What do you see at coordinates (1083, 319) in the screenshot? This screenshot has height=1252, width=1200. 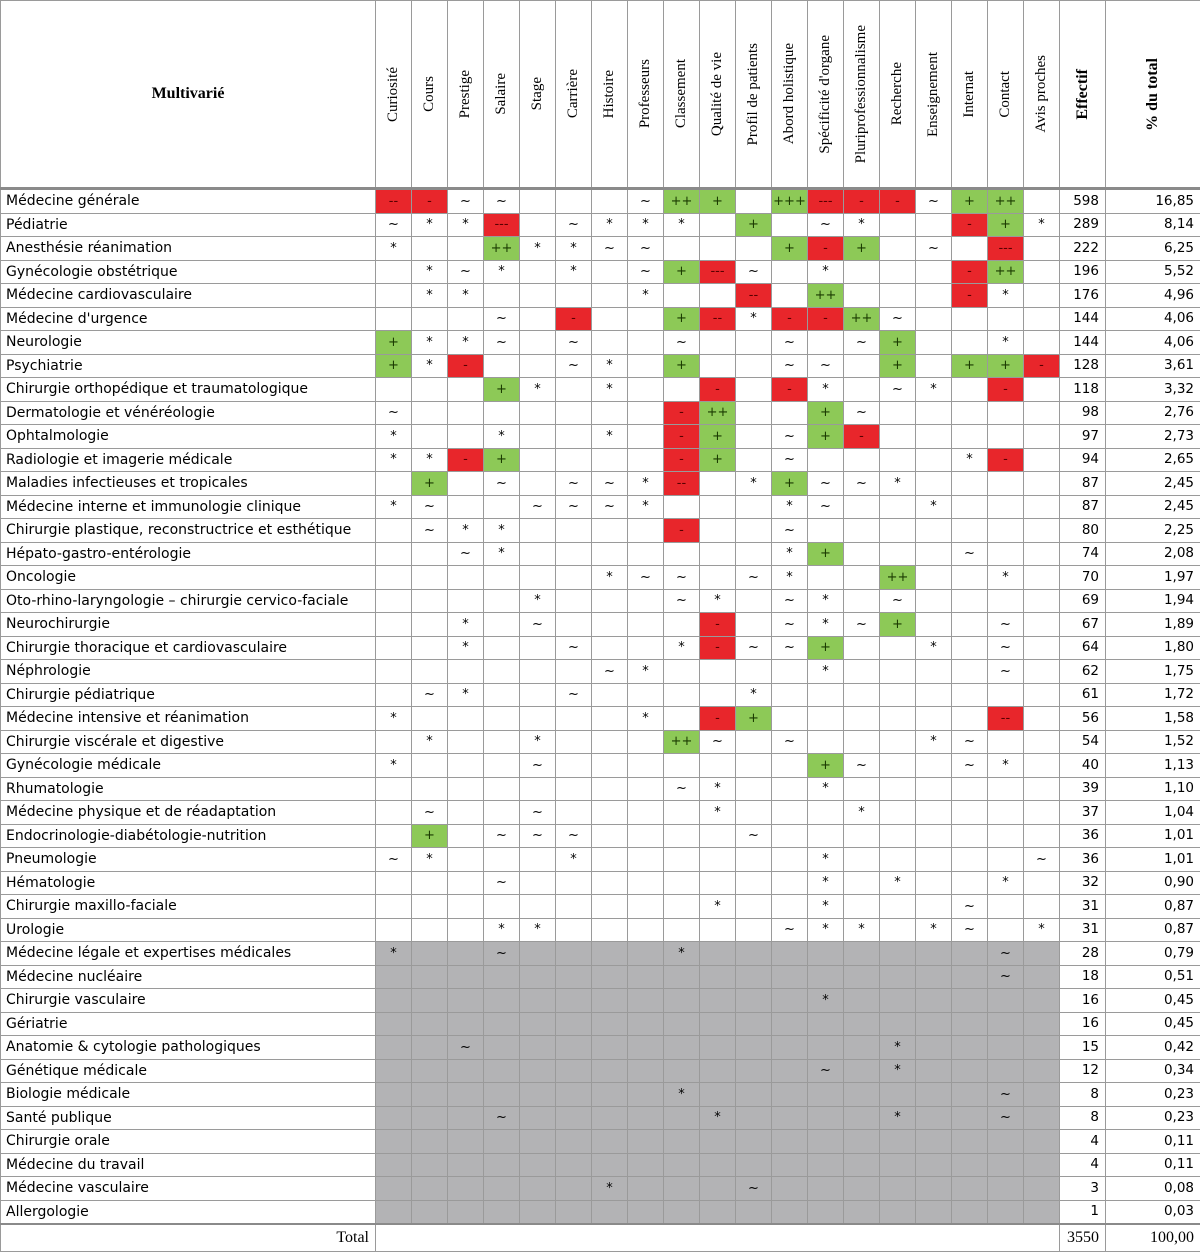 I see `effectif-cell: 144` at bounding box center [1083, 319].